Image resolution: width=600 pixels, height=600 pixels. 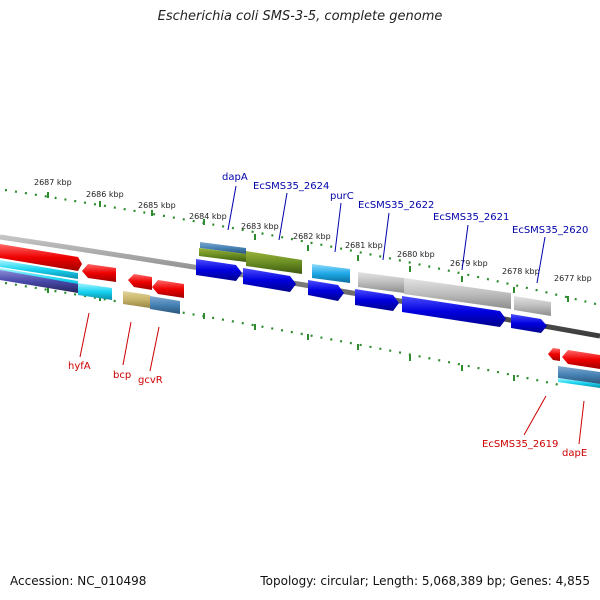 I want to click on tick-label: 2678 kbp, so click(x=521, y=271).